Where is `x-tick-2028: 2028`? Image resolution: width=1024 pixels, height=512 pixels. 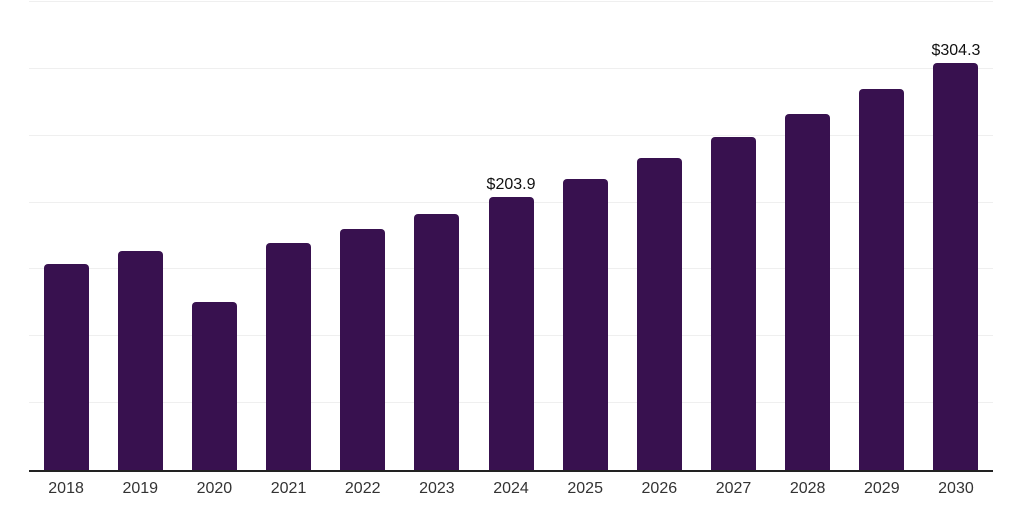
x-tick-2028: 2028 is located at coordinates (807, 488).